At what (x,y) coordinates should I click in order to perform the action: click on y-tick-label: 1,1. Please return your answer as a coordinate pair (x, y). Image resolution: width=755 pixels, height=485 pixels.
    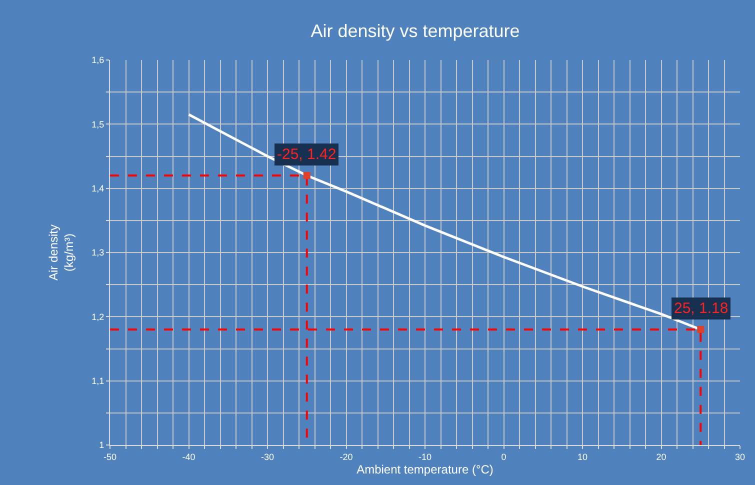
    Looking at the image, I should click on (98, 381).